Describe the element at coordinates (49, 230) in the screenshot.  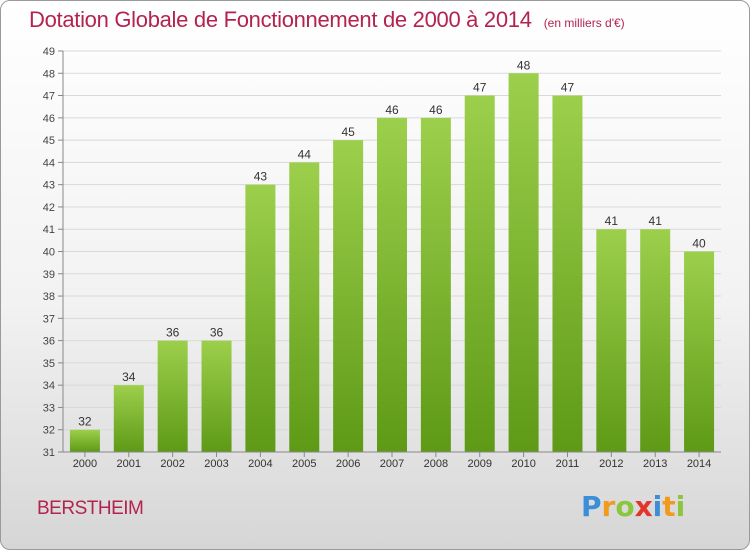
I see `y-tick-label: 41` at that location.